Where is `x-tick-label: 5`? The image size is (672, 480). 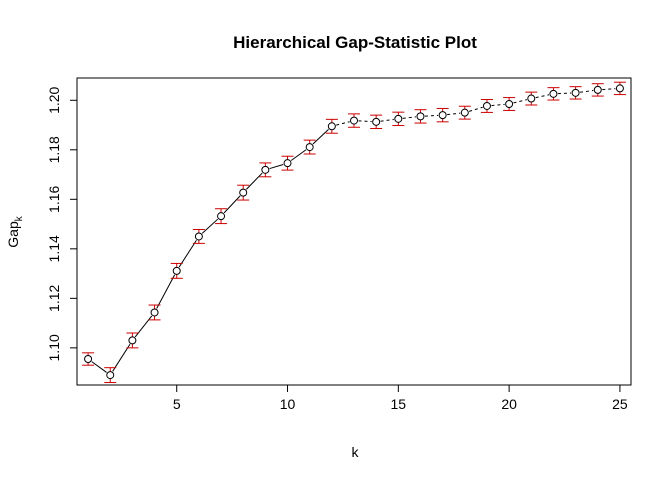 x-tick-label: 5 is located at coordinates (177, 404).